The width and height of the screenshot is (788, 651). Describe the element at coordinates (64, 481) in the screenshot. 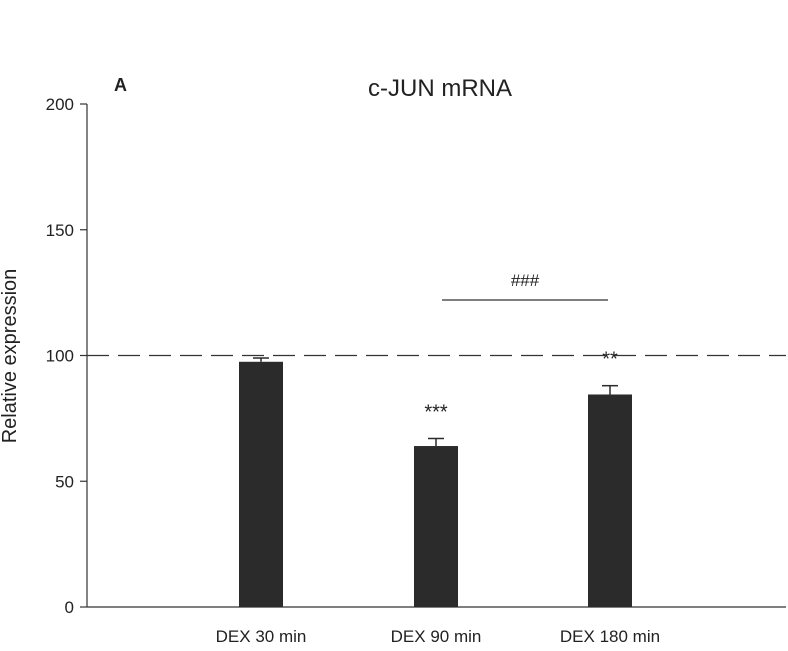

I see `y-tick-label: 50` at that location.